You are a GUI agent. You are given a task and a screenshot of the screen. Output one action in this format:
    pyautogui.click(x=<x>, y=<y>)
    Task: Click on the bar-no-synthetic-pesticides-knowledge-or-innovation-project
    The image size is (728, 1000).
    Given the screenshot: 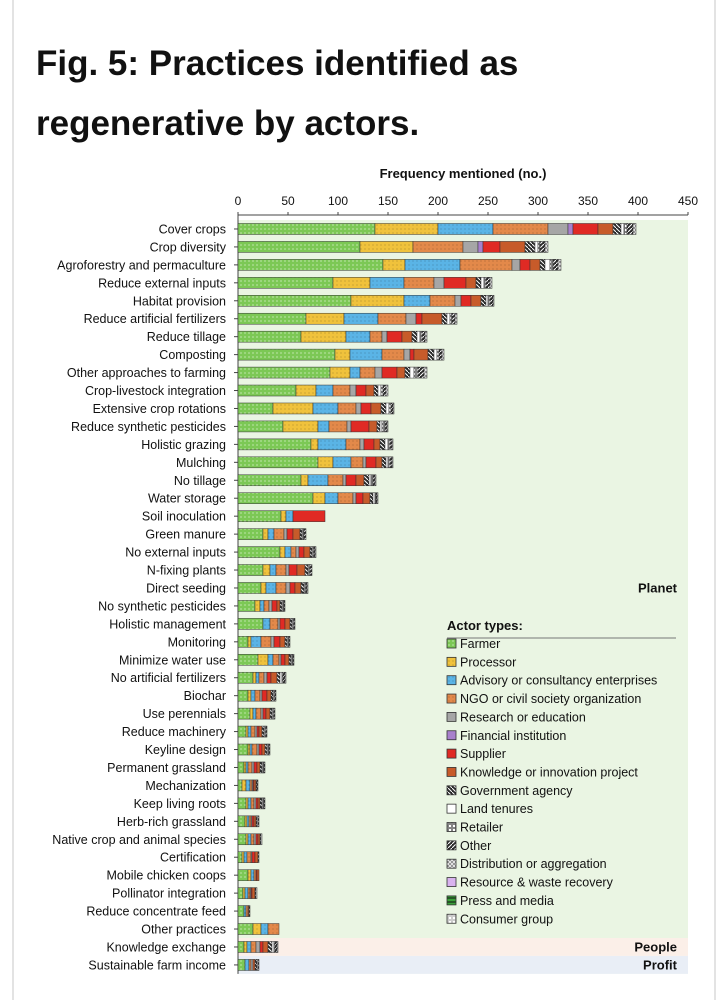 What is the action you would take?
    pyautogui.click(x=278, y=606)
    